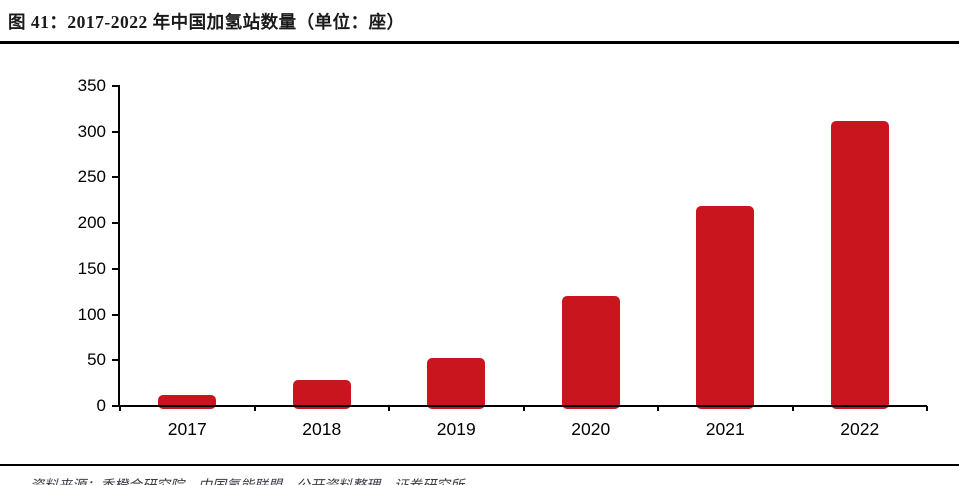  What do you see at coordinates (321, 394) in the screenshot?
I see `bar-2018` at bounding box center [321, 394].